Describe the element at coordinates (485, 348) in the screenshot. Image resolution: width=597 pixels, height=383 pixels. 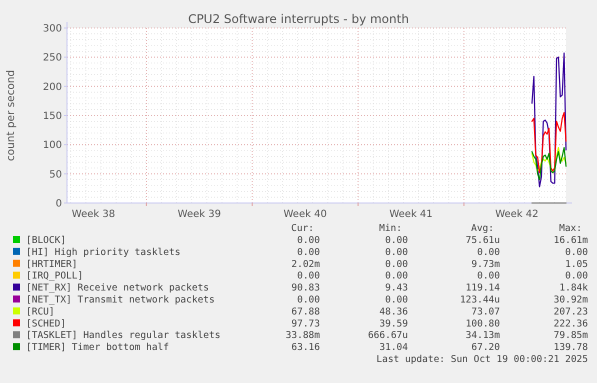
I see `text: 67.20` at that location.